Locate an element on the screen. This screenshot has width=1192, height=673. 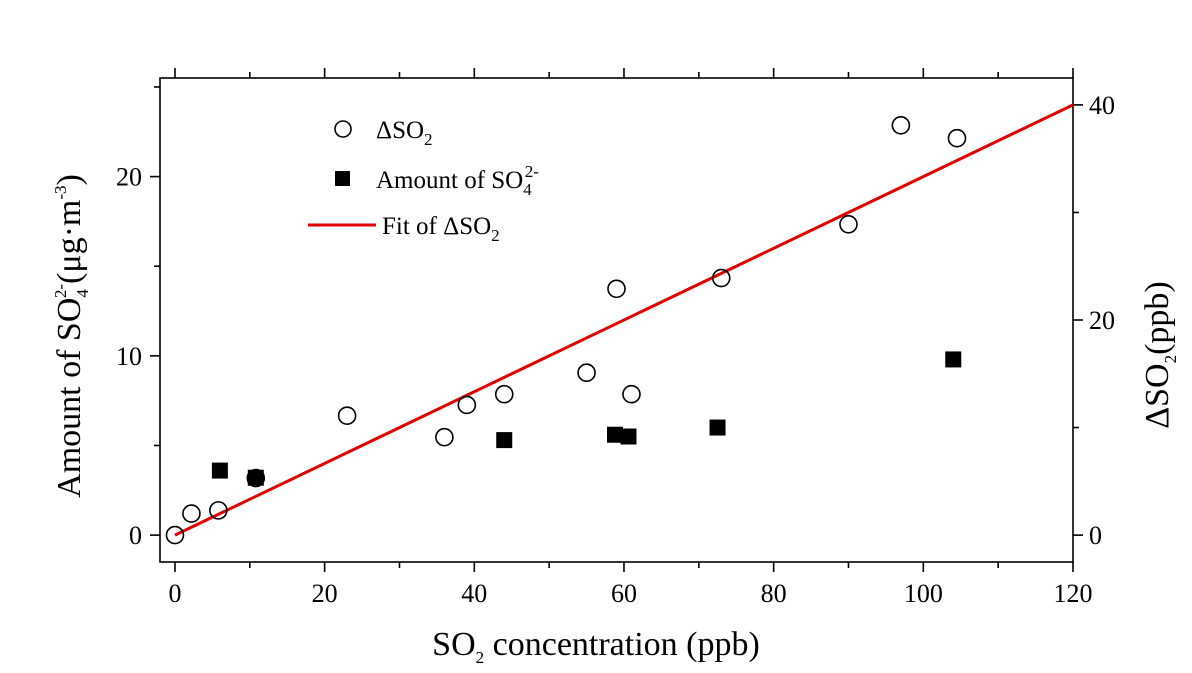
y-right-tick-label: 20 is located at coordinates (1102, 320).